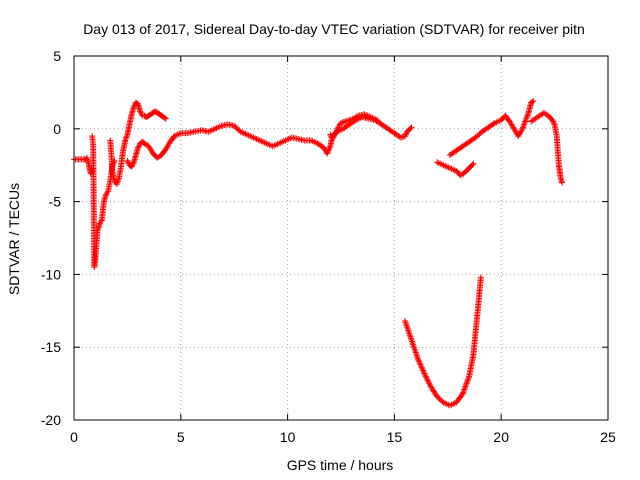 The image size is (640, 480). Describe the element at coordinates (501, 437) in the screenshot. I see `x-tick-label: 20` at that location.